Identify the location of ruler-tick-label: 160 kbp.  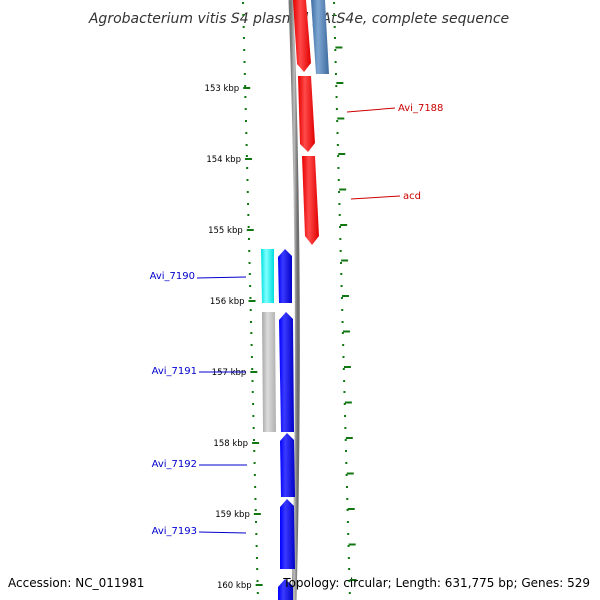
(234, 586).